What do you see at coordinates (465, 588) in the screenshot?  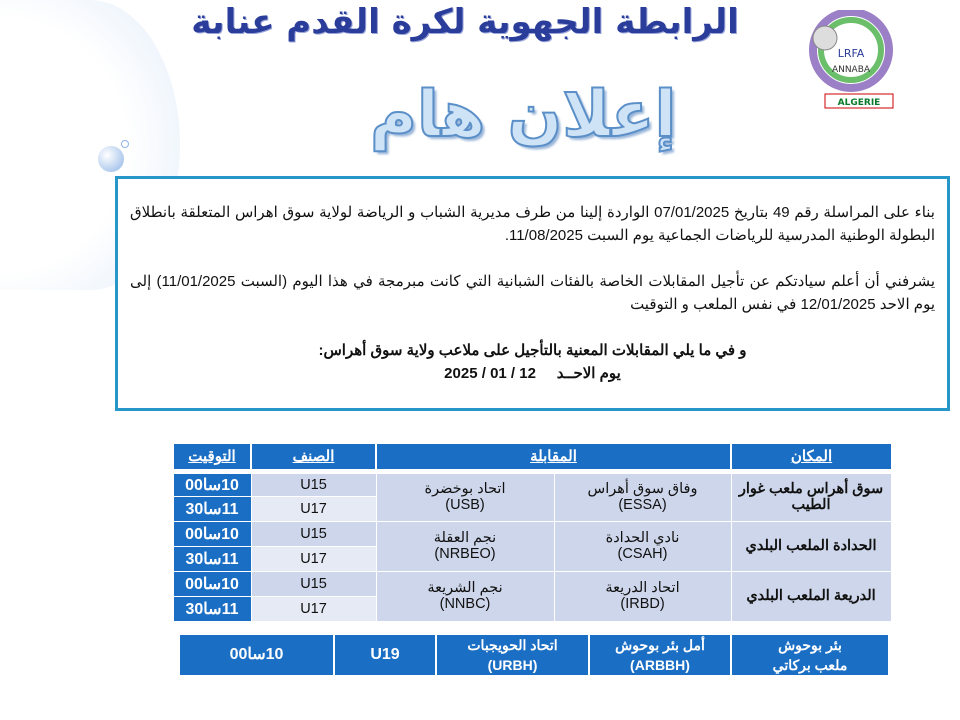 I see `away-team-name: نجم الشريعة` at bounding box center [465, 588].